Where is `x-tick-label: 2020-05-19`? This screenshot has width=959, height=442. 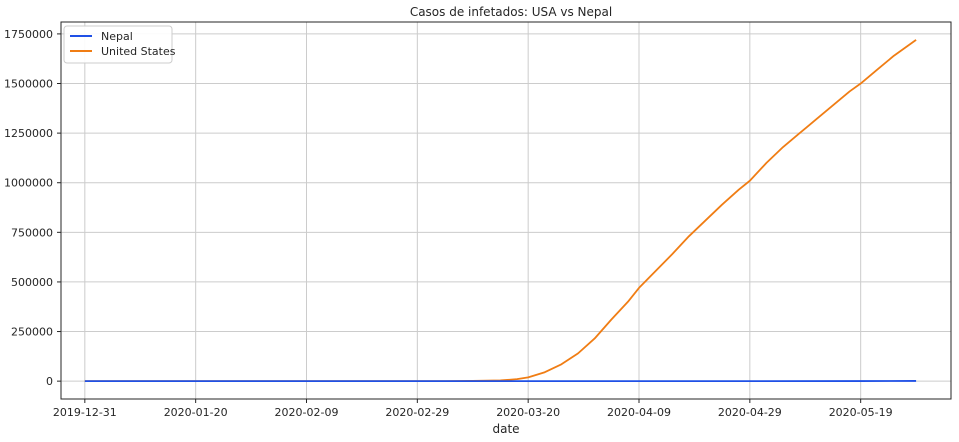
x-tick-label: 2020-05-19 is located at coordinates (861, 412).